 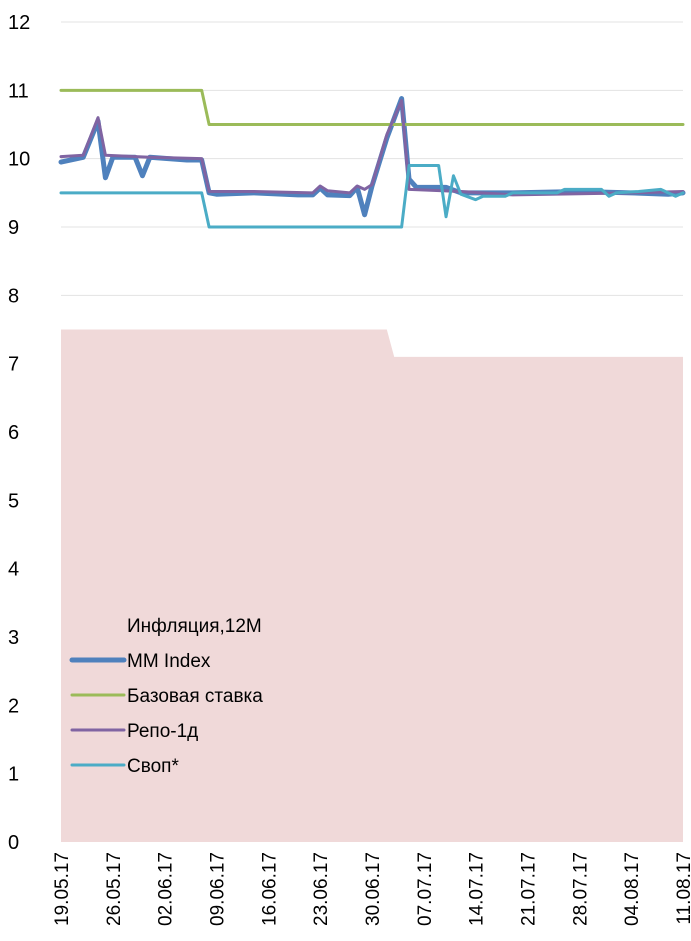 What do you see at coordinates (13, 296) in the screenshot?
I see `y-tick-label: 8` at bounding box center [13, 296].